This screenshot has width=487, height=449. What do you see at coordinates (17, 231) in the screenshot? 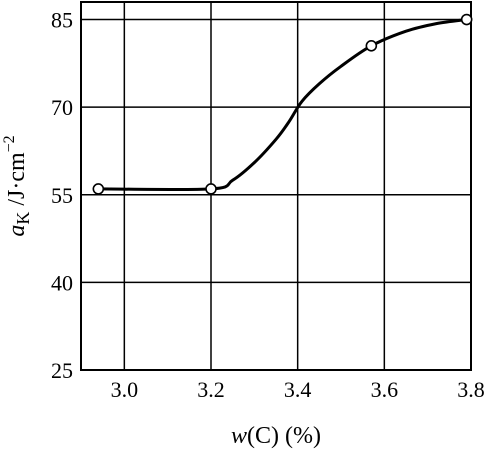
I see `y-axis-title-variable: a` at bounding box center [17, 231].